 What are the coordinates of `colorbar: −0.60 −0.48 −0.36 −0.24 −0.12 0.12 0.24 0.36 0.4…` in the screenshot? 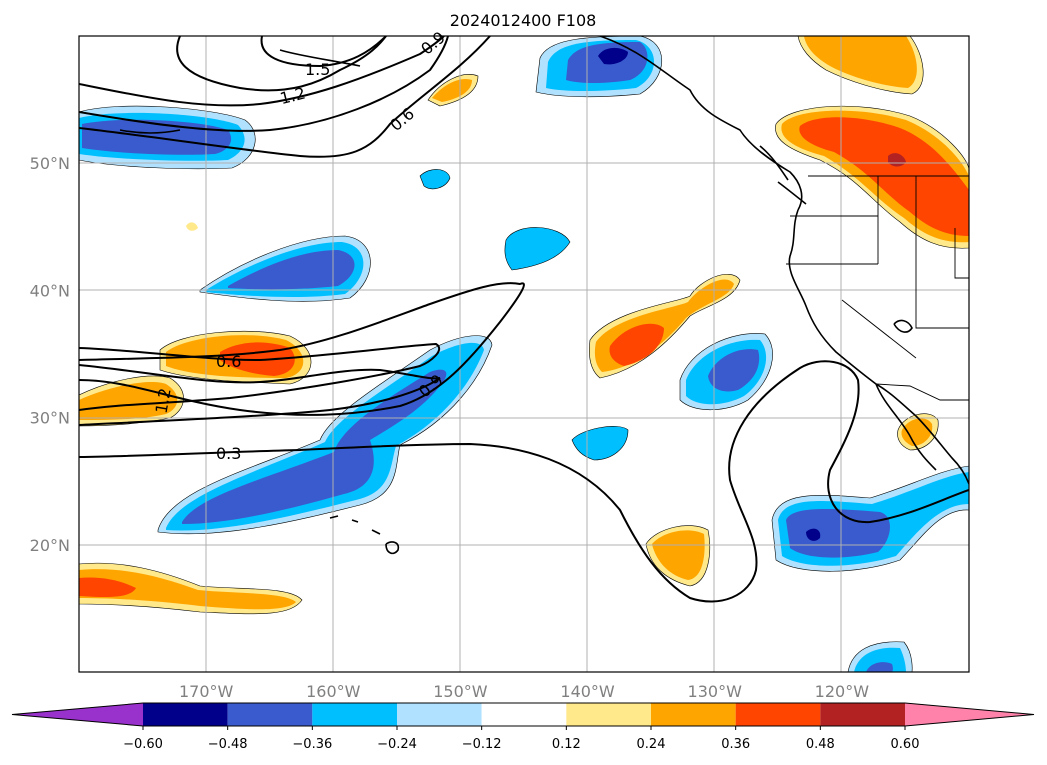 It's located at (523, 727).